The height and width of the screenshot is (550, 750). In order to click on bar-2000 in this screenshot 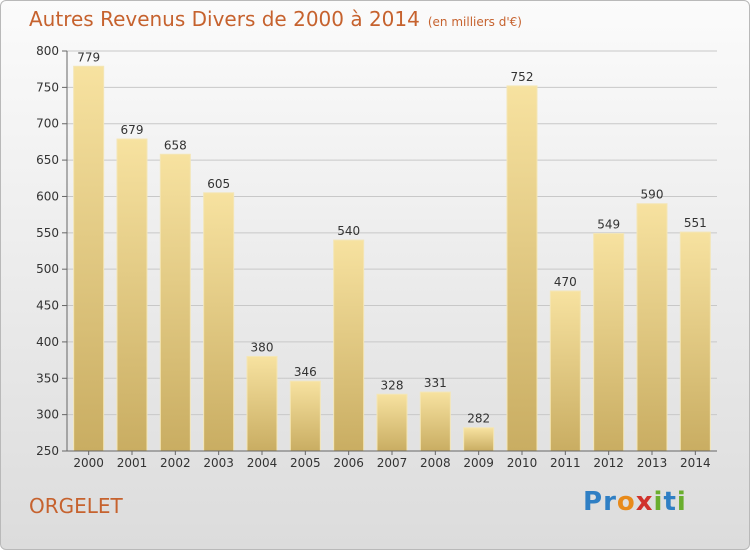, I will do `click(89, 258)`.